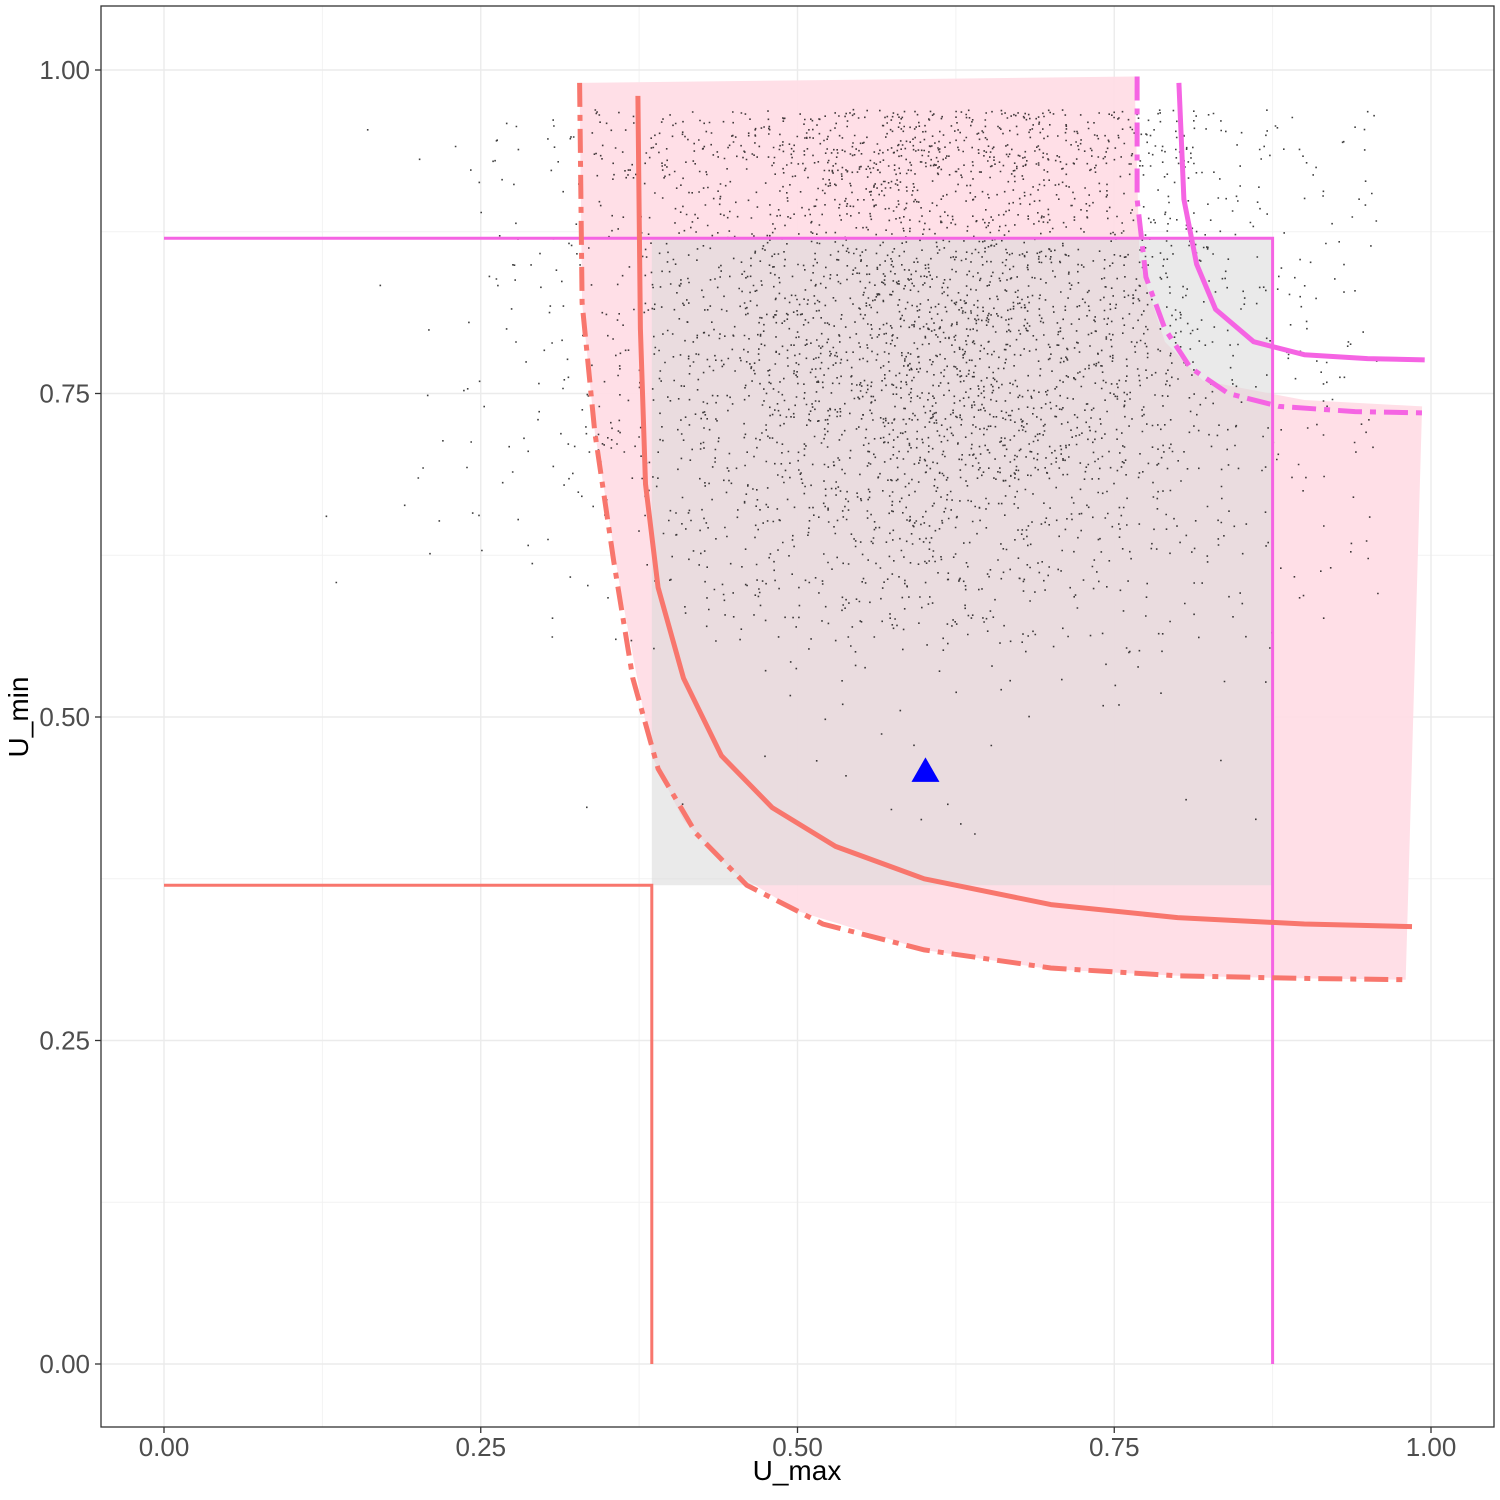 The height and width of the screenshot is (1500, 1500). I want to click on y-tick-label: 0.25, so click(64, 1041).